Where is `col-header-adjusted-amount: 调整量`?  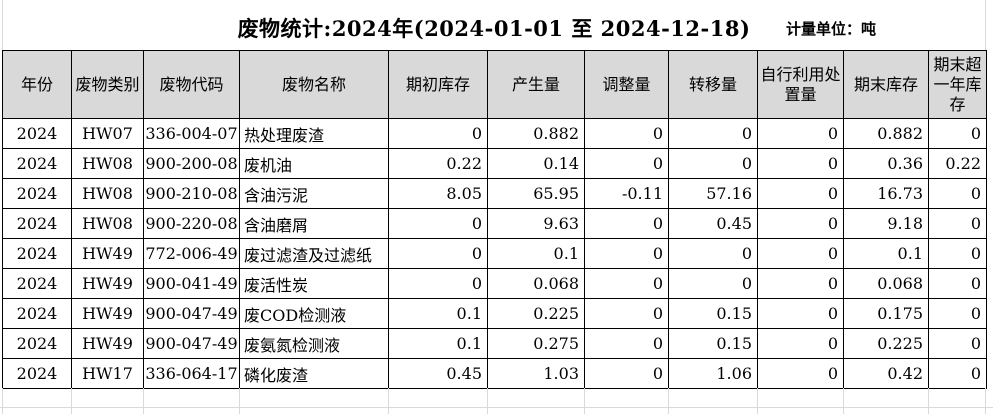 col-header-adjusted-amount: 调整量 is located at coordinates (626, 84).